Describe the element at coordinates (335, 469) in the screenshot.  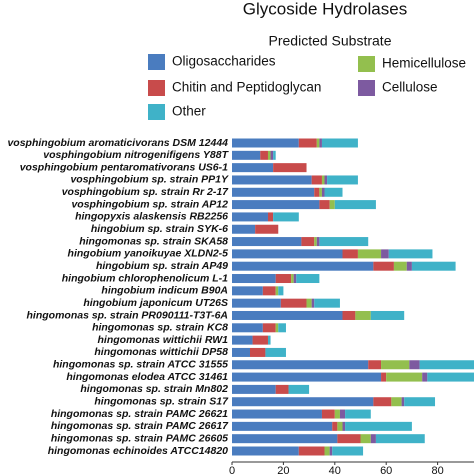
I see `x-tick-label: 40` at that location.